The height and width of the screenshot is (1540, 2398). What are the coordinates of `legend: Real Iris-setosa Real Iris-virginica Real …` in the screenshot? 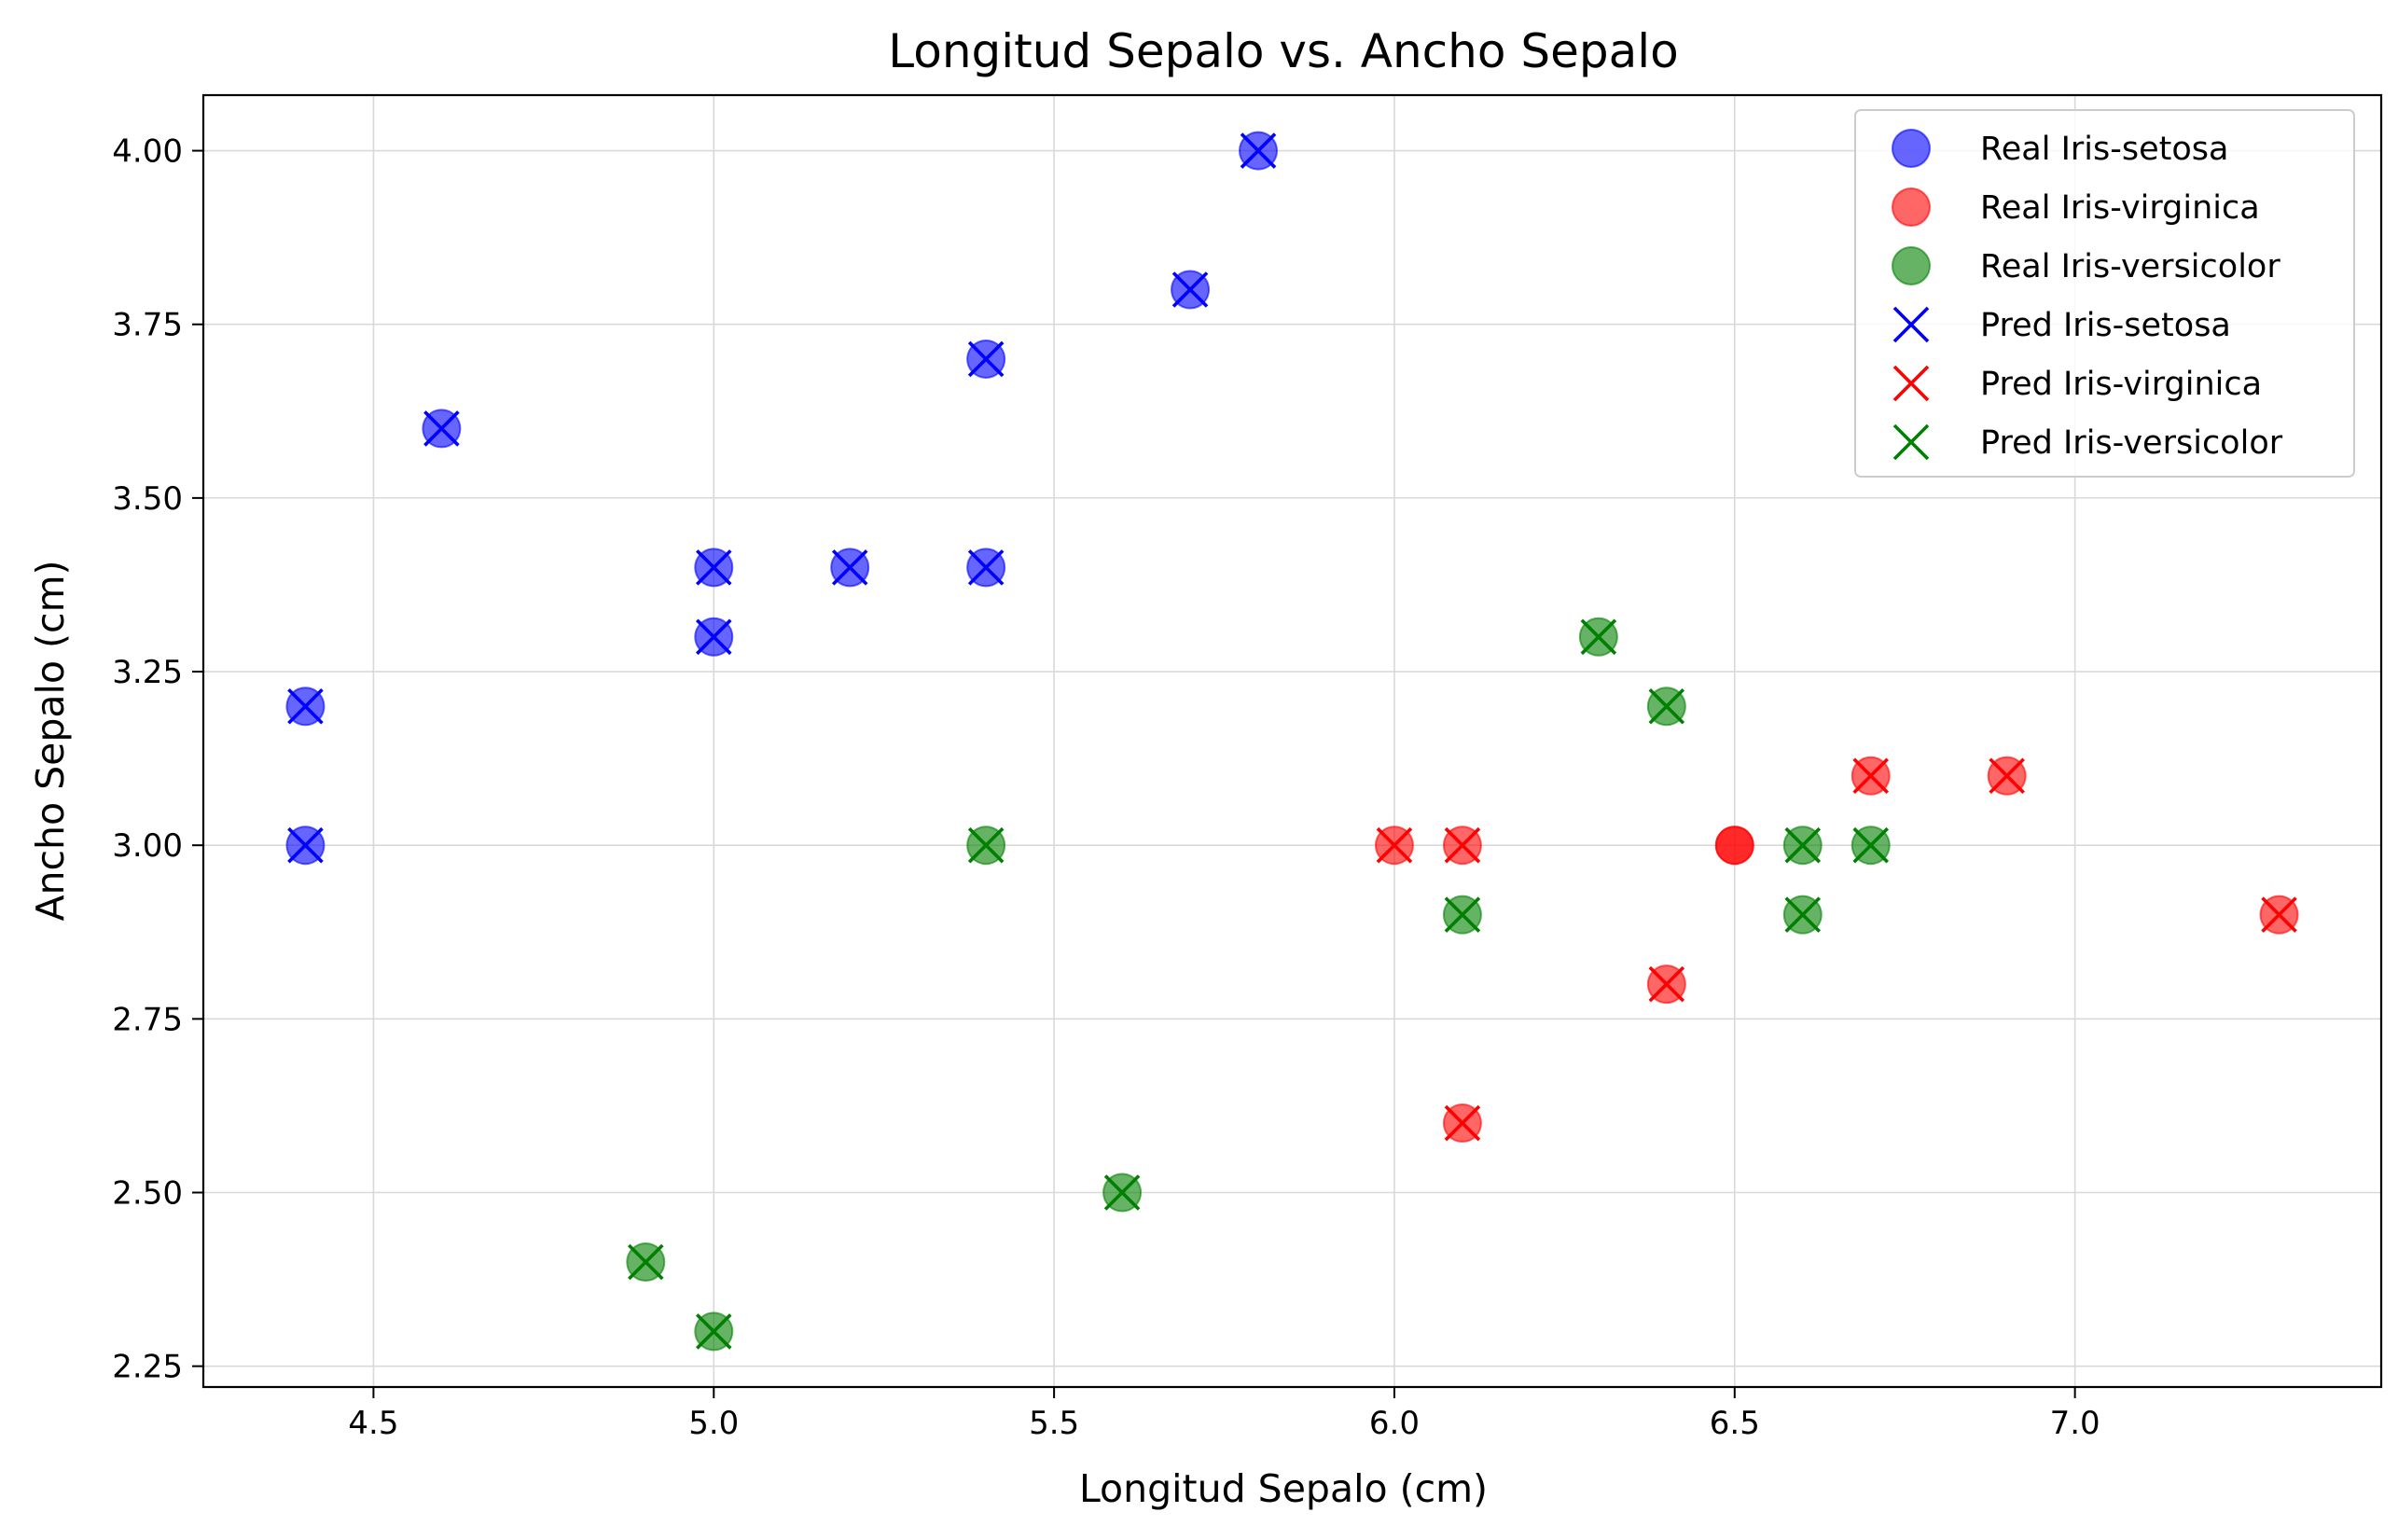 It's located at (2104, 293).